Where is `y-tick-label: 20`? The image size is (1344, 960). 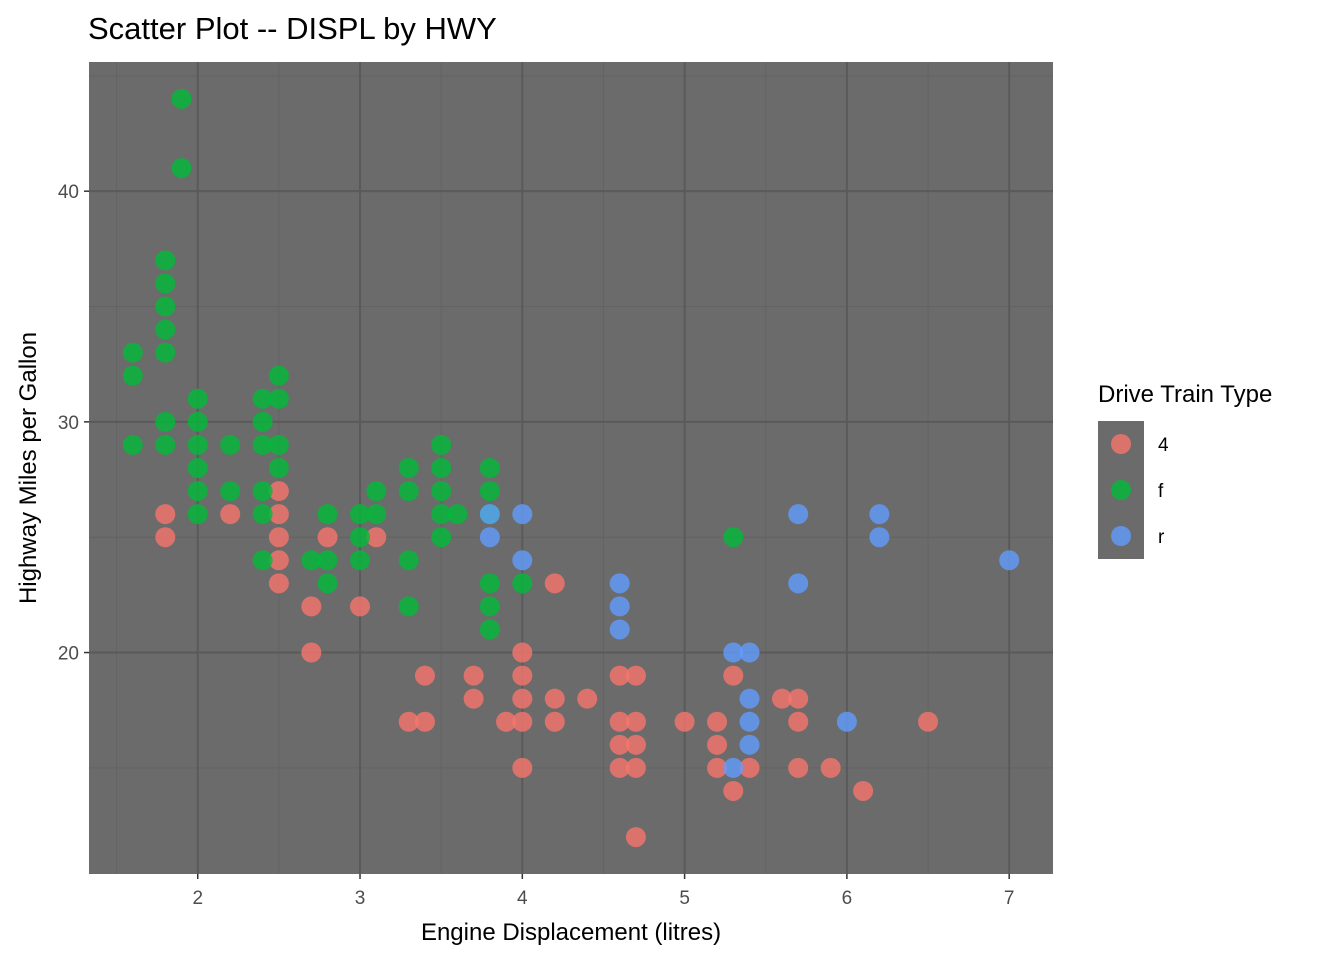
y-tick-label: 20 is located at coordinates (68, 654).